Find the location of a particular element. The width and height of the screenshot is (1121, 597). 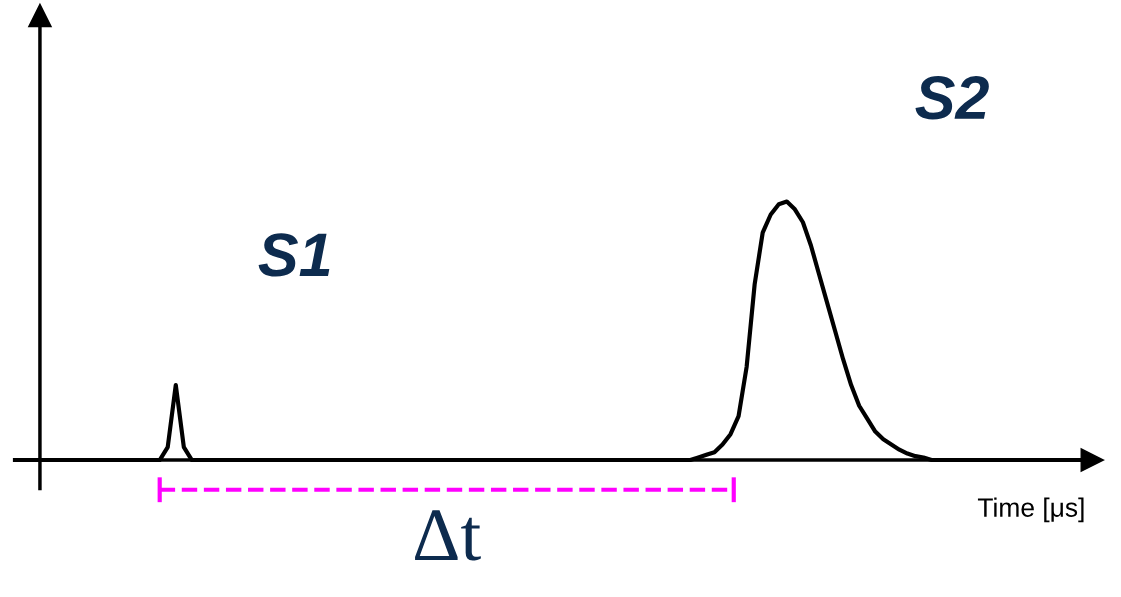

text: Δt is located at coordinates (448, 535).